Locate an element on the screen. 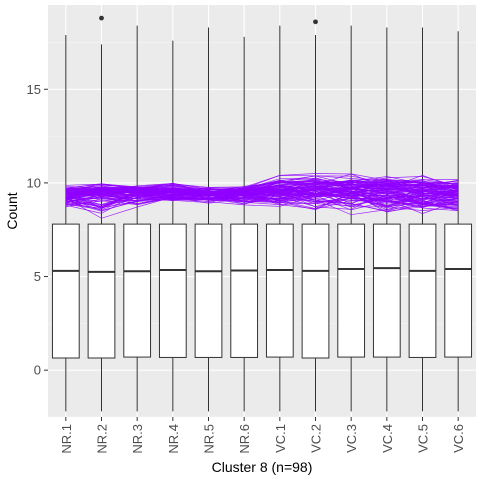 Image resolution: width=480 pixels, height=480 pixels. x-tick-label: NR.6 is located at coordinates (244, 439).